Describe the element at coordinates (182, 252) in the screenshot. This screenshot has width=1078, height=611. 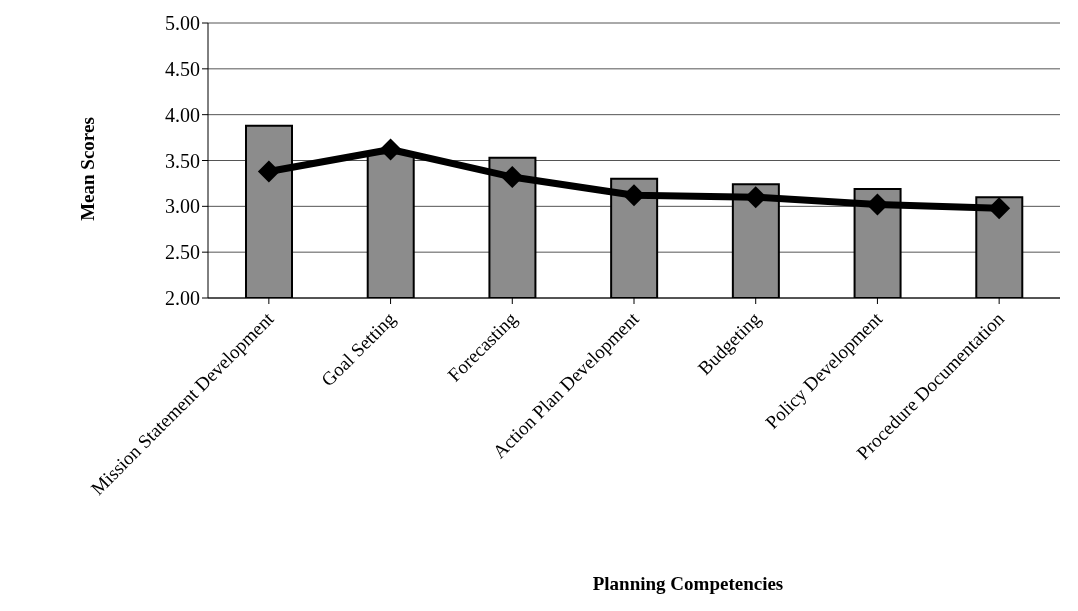
I see `y-tick-label: 2.50` at that location.